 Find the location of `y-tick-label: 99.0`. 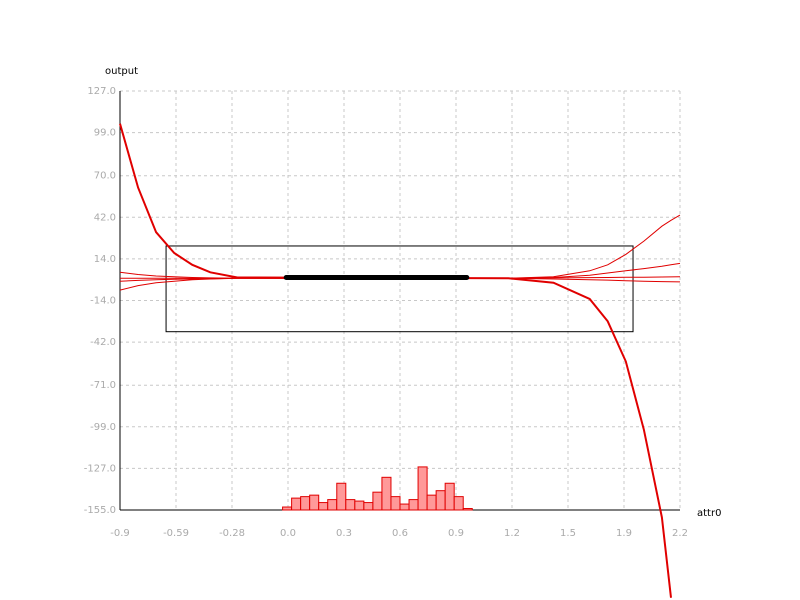

y-tick-label: 99.0 is located at coordinates (105, 133).